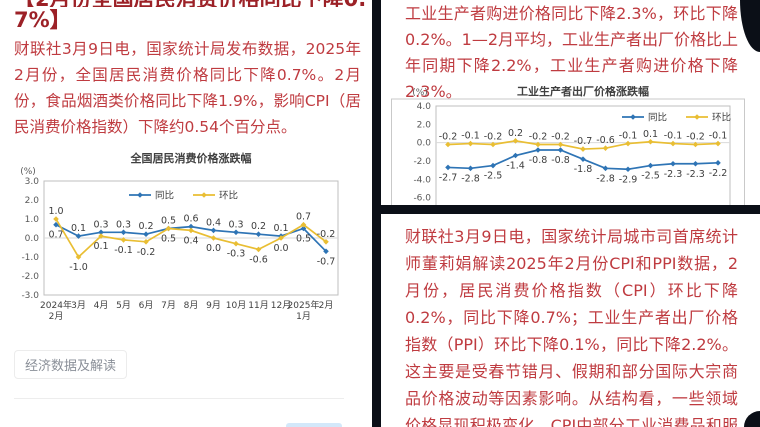 The width and height of the screenshot is (760, 427). I want to click on svg-text: 4.0, so click(424, 107).